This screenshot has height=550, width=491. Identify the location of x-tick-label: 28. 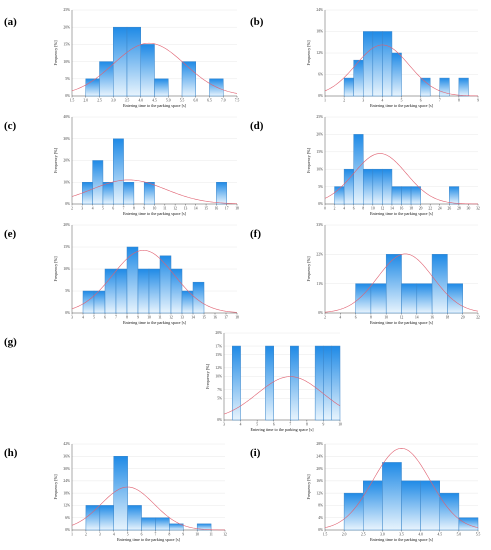
(459, 209).